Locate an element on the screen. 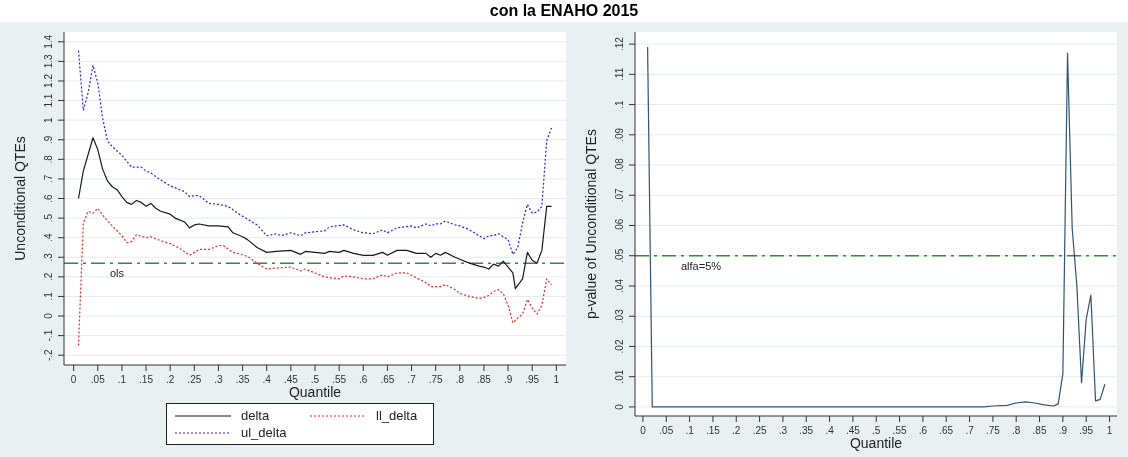 Image resolution: width=1128 pixels, height=457 pixels. y-axis-title: p-value of Unconditional QTEs is located at coordinates (590, 224).